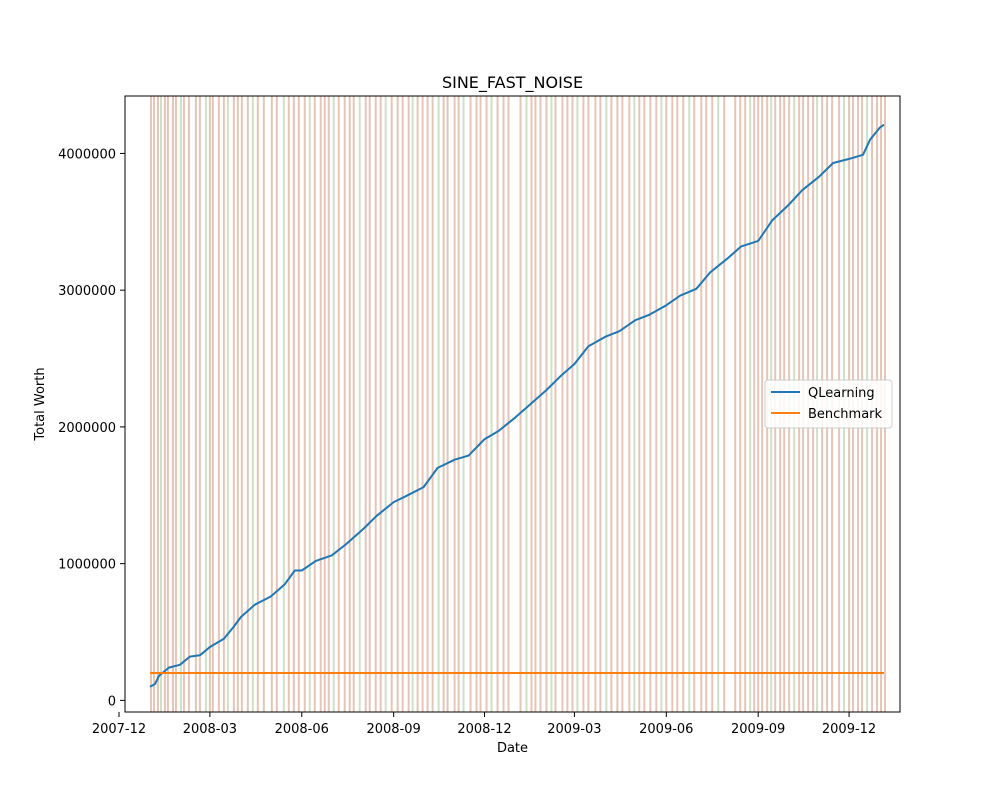  What do you see at coordinates (828, 404) in the screenshot?
I see `legend: QLearning Benchmark` at bounding box center [828, 404].